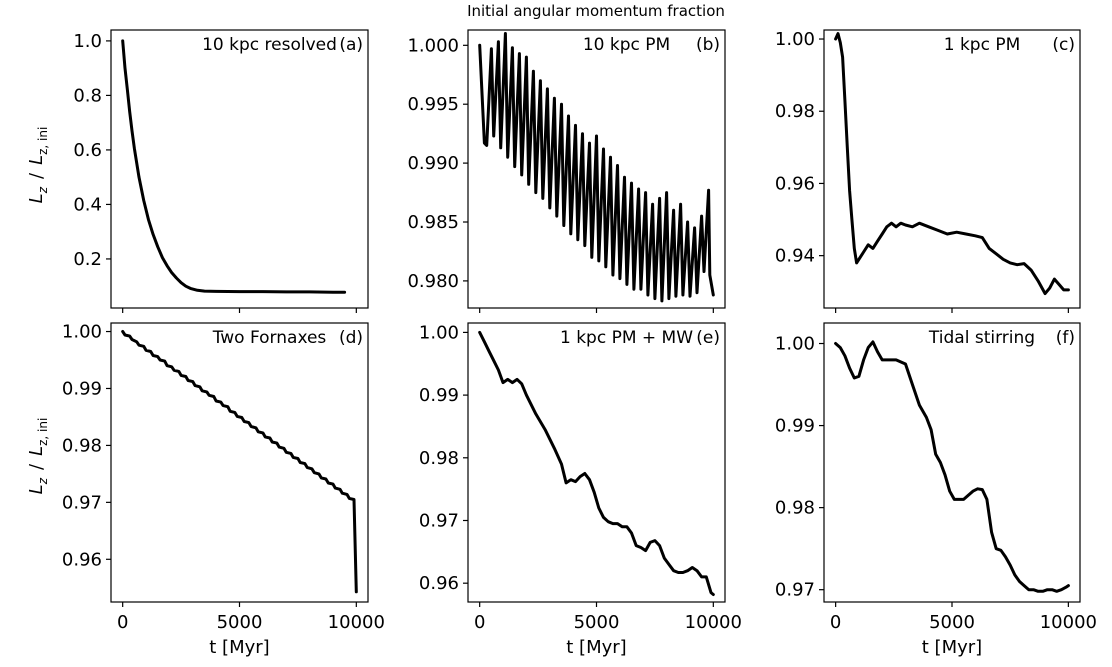 Image resolution: width=1112 pixels, height=667 pixels. I want to click on panel-letter: (f), so click(1065, 338).